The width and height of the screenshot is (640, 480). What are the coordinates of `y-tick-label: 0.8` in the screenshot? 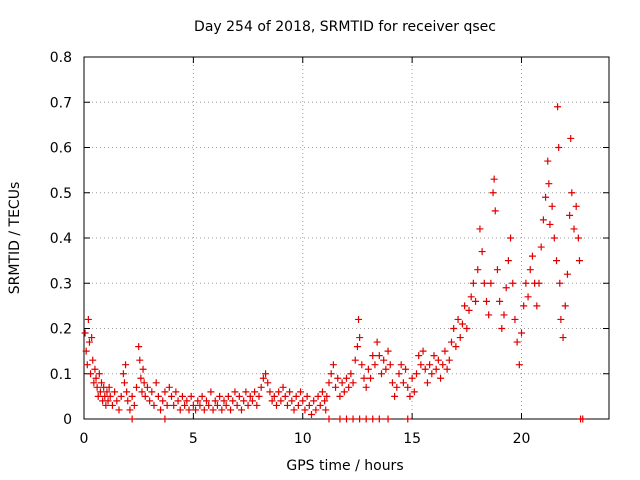 It's located at (61, 58).